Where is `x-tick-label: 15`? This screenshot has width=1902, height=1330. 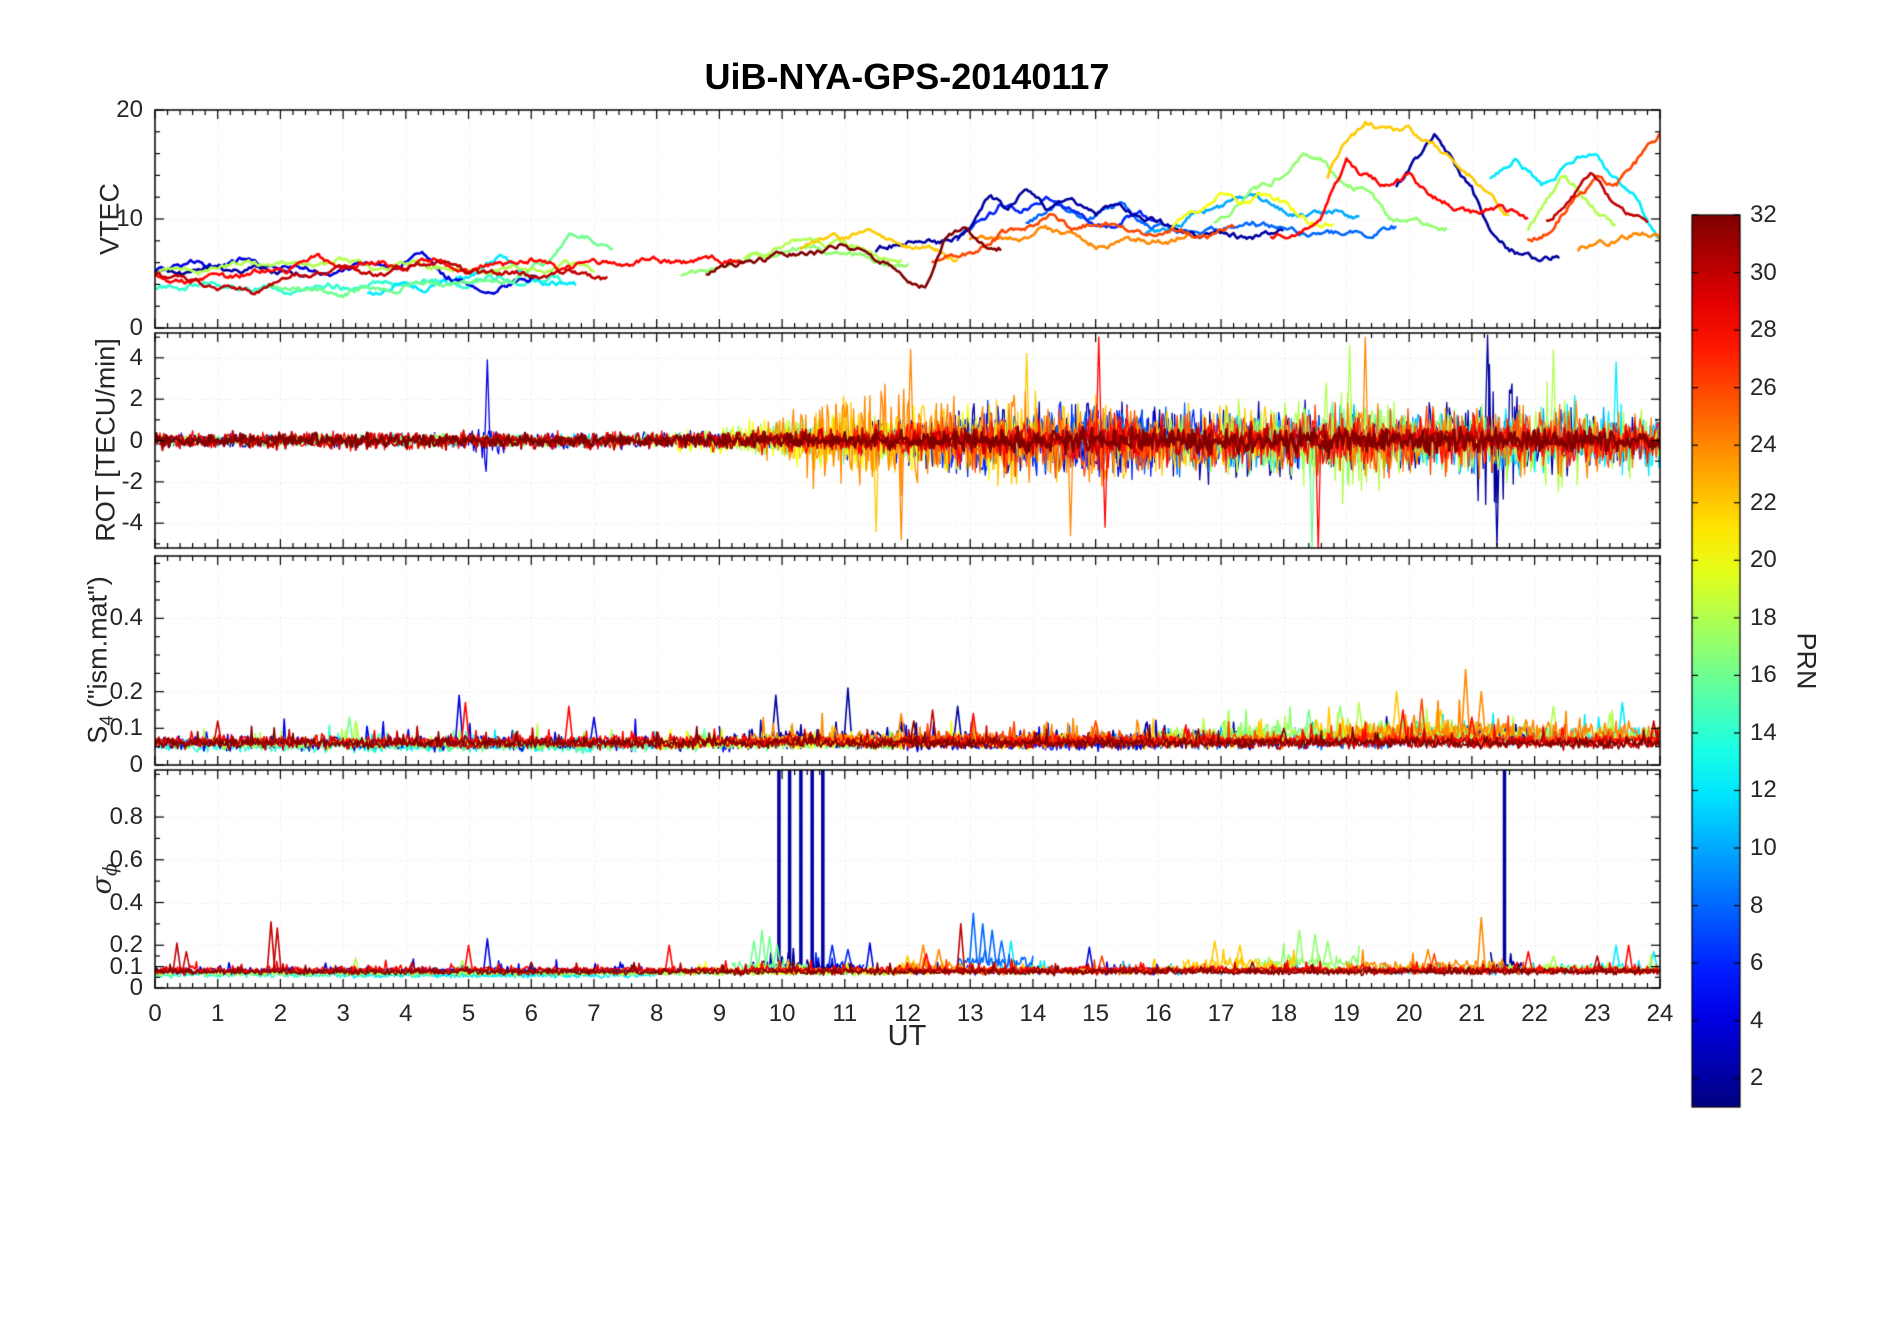 x-tick-label: 15 is located at coordinates (1095, 1013).